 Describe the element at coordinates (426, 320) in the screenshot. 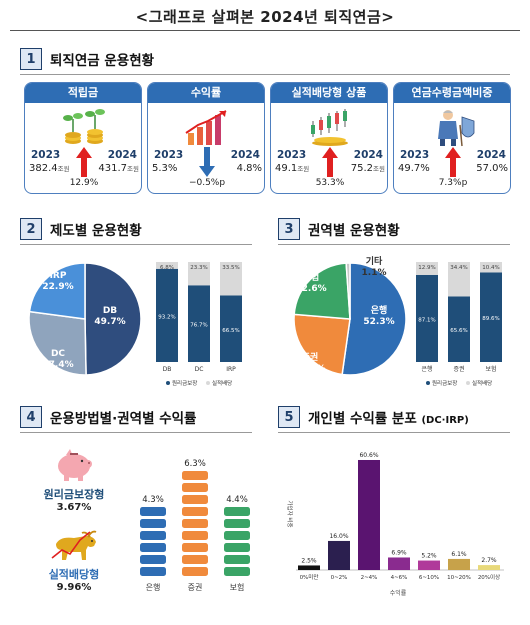

I see `bar-value-label: 87.1%` at that location.